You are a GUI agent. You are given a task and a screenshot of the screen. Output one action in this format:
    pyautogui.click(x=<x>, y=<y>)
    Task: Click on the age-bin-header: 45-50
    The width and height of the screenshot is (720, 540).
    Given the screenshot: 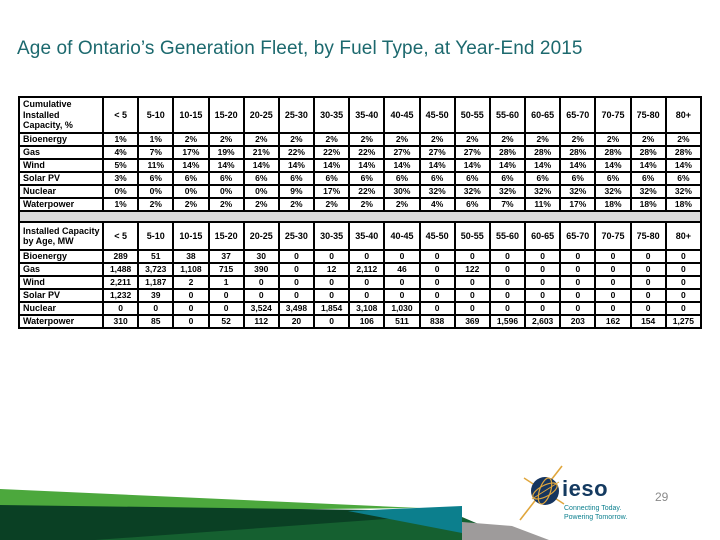 What is the action you would take?
    pyautogui.click(x=437, y=115)
    